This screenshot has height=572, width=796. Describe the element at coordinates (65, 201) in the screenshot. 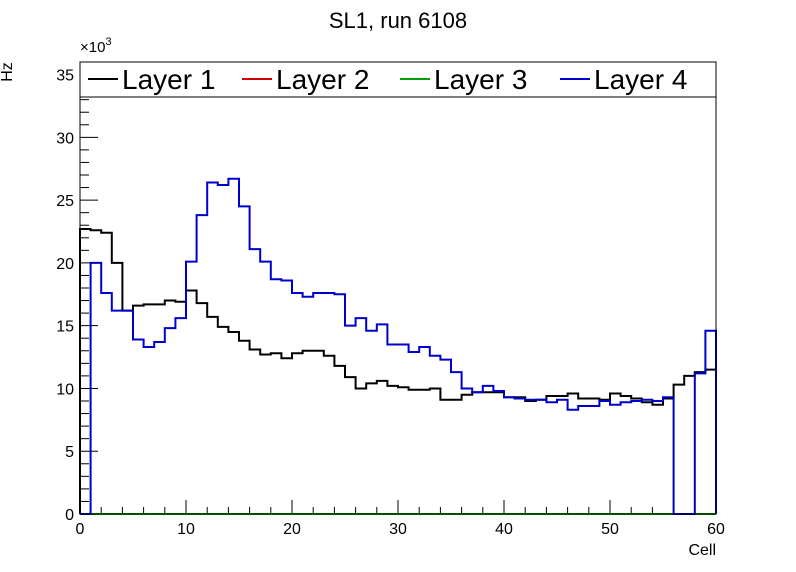

I see `y-tick-label: 25` at that location.